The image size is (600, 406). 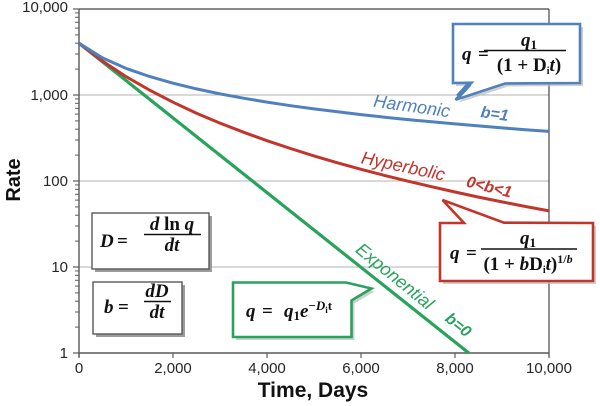 What do you see at coordinates (455, 368) in the screenshot?
I see `svg-text: 8,000` at bounding box center [455, 368].